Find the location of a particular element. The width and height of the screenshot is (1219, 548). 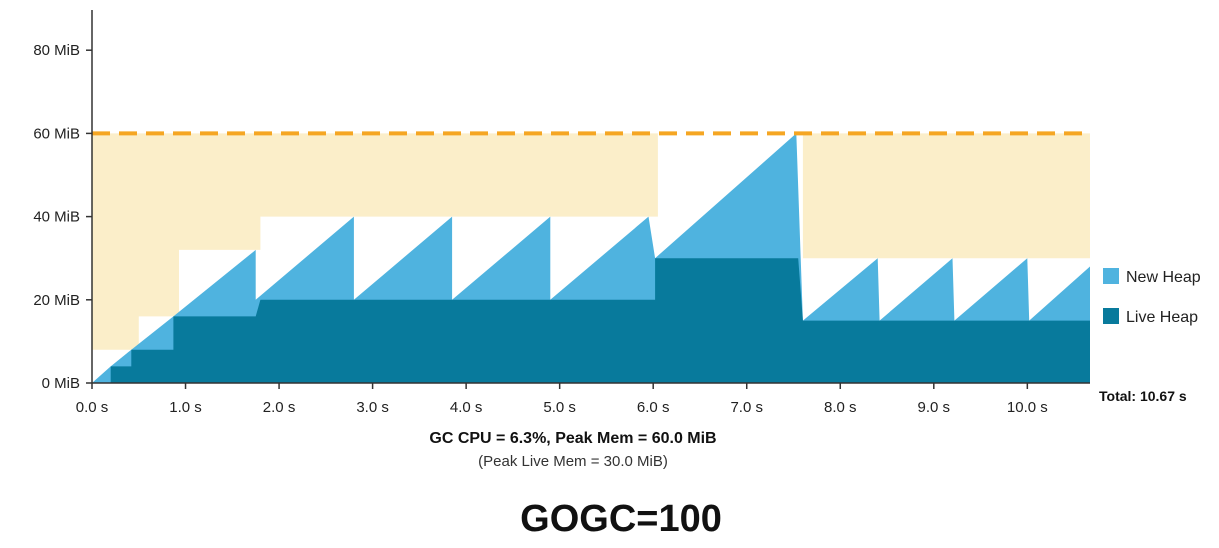

total-time-label: Total: 10.67 s is located at coordinates (1143, 396).